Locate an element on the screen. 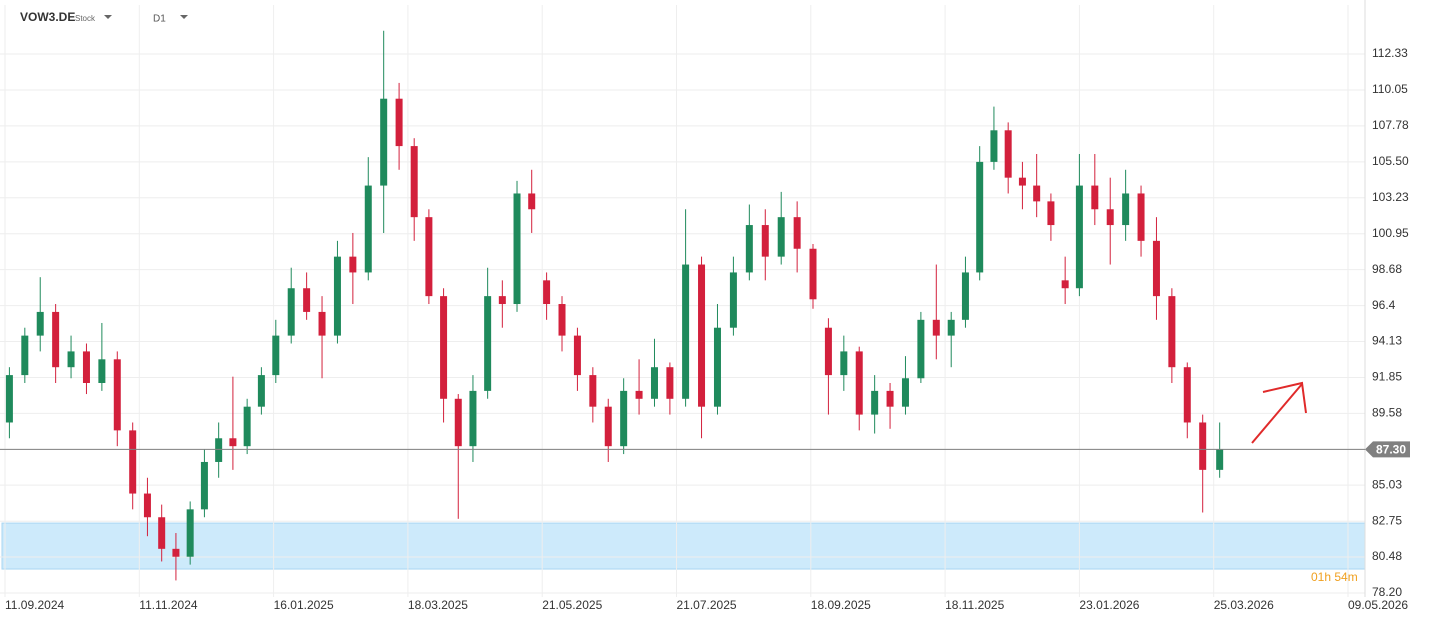 This screenshot has height=623, width=1434. timeframe-dropdown is located at coordinates (184, 17).